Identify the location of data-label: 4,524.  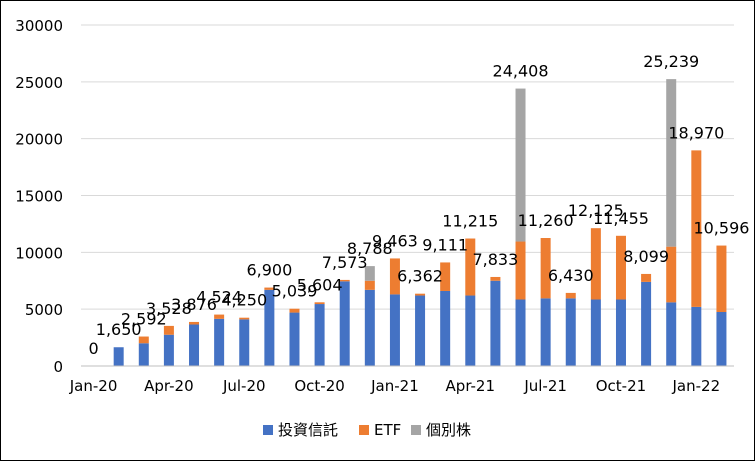
(219, 297).